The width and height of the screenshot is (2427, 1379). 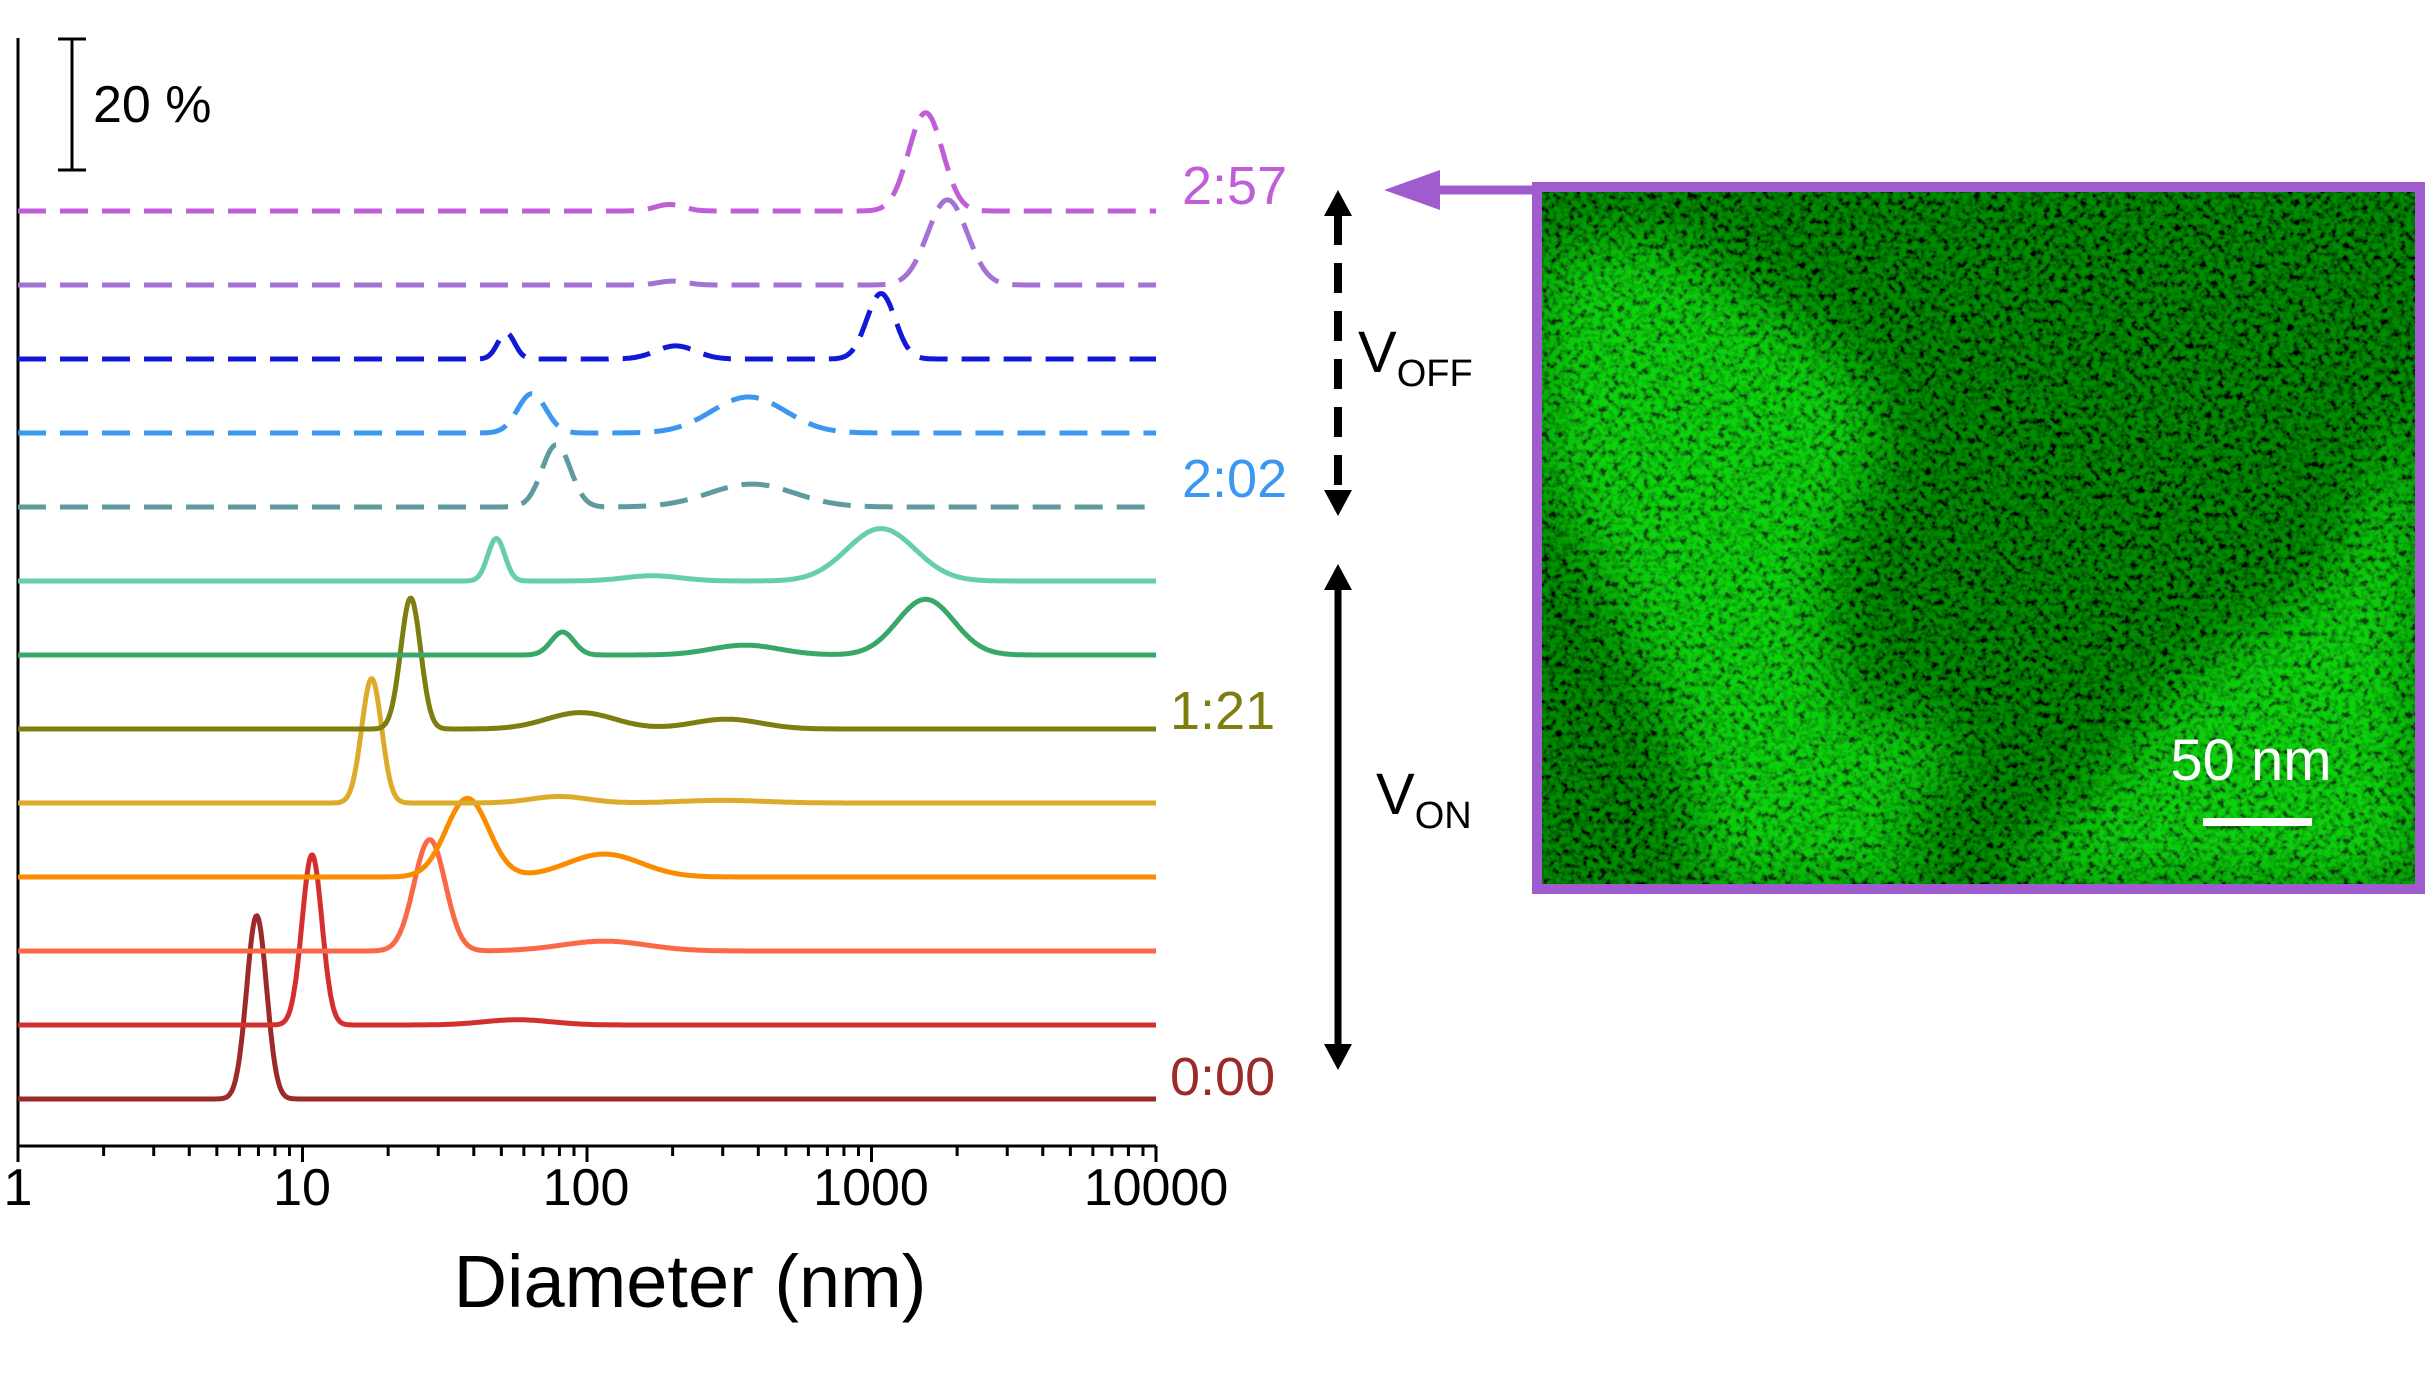 What do you see at coordinates (1222, 1077) in the screenshot?
I see `time-label-0-00: 0:00` at bounding box center [1222, 1077].